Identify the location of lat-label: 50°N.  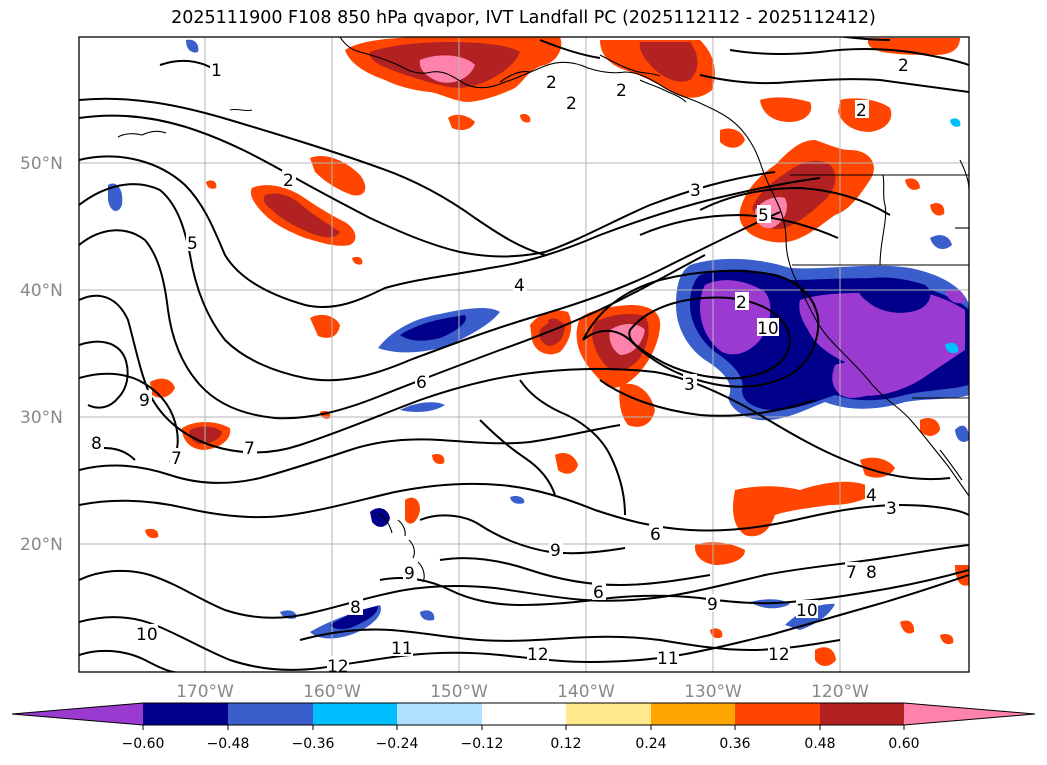
(41, 164).